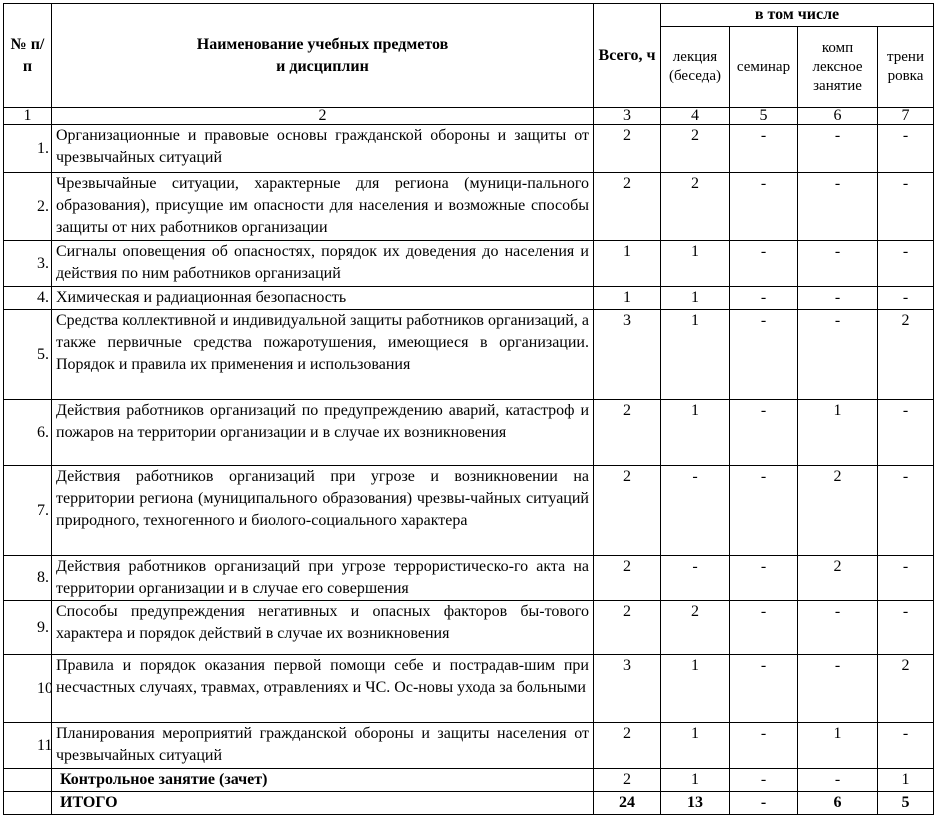 Image resolution: width=935 pixels, height=815 pixels. Describe the element at coordinates (27, 627) in the screenshot. I see `row-number: 9.` at that location.